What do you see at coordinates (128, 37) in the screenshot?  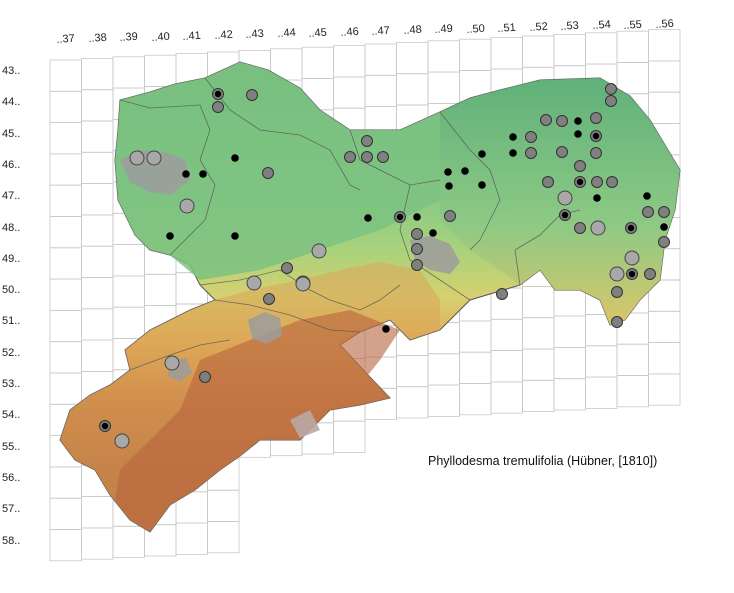 I see `grid-column-label: ..39` at bounding box center [128, 37].